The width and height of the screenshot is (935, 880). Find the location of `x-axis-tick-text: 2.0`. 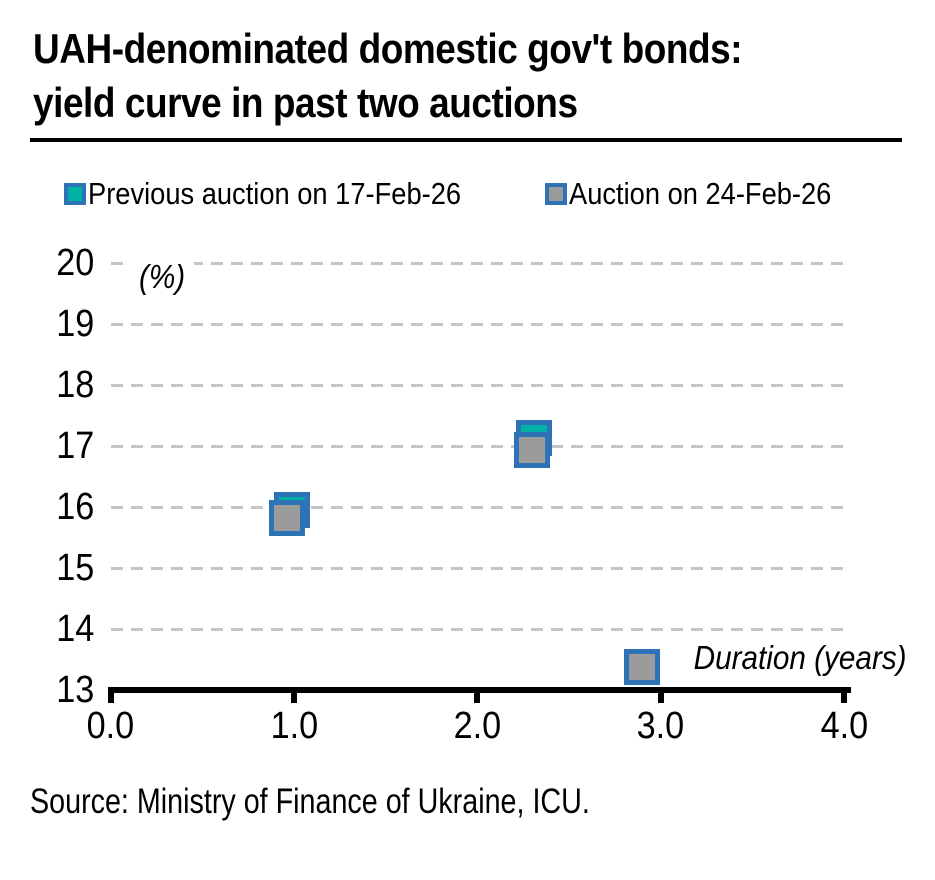

x-axis-tick-text: 2.0 is located at coordinates (477, 726).